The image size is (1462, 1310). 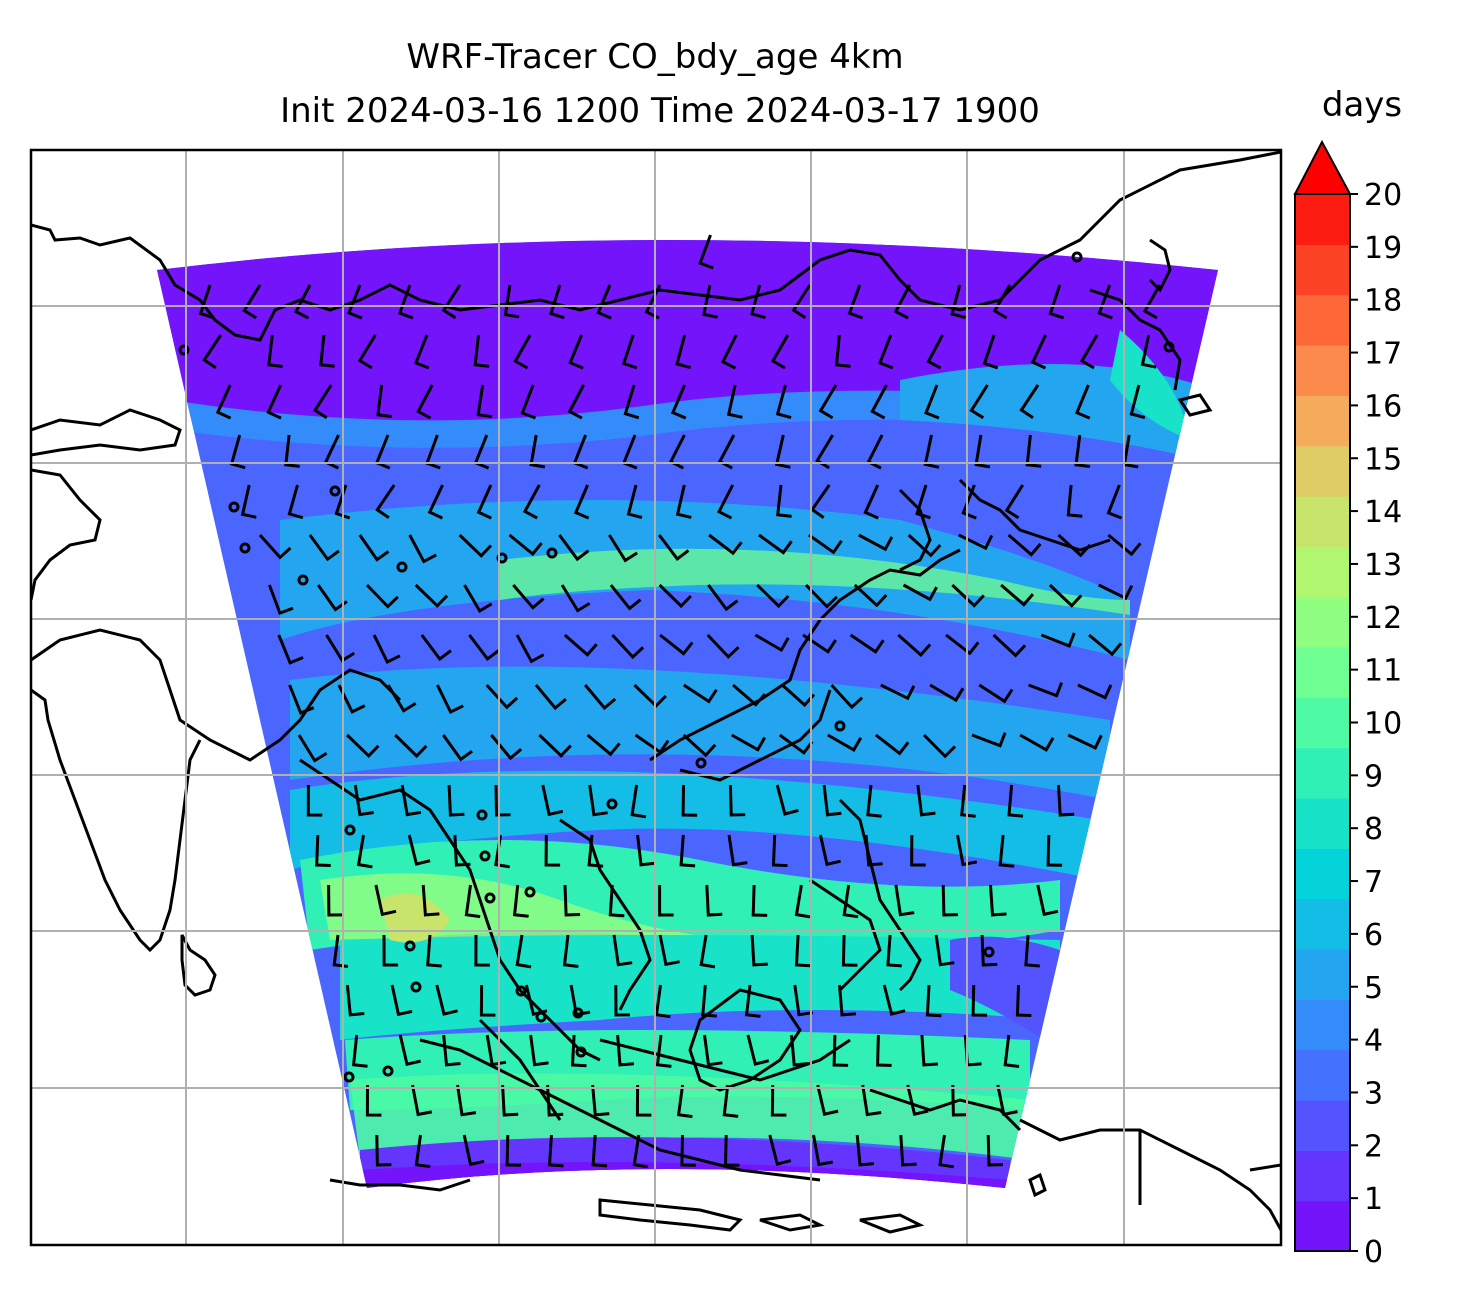 I want to click on colorbar-tick-label: 3, so click(x=1373, y=1093).